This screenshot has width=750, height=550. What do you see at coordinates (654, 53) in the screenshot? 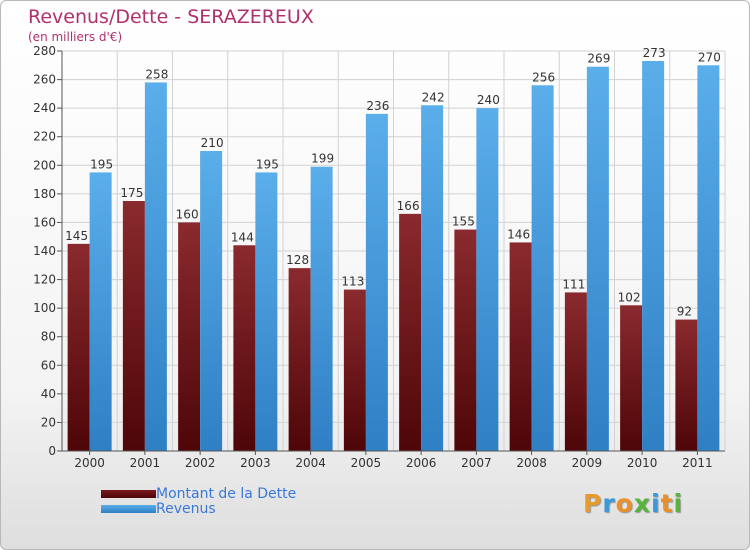
I see `value-label-revenus-2010: 273` at bounding box center [654, 53].